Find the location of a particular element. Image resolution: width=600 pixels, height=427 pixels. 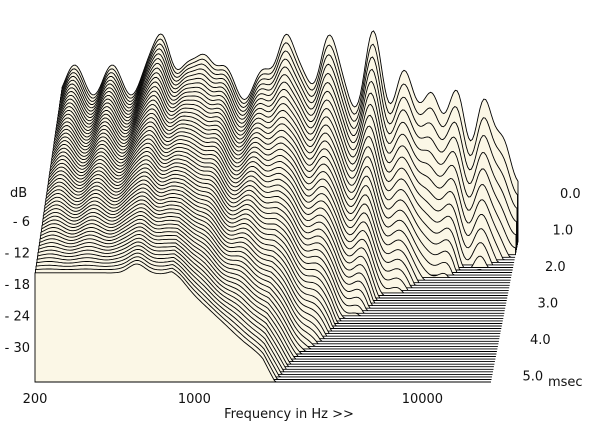

y-tick-label: - 24 is located at coordinates (17, 317).